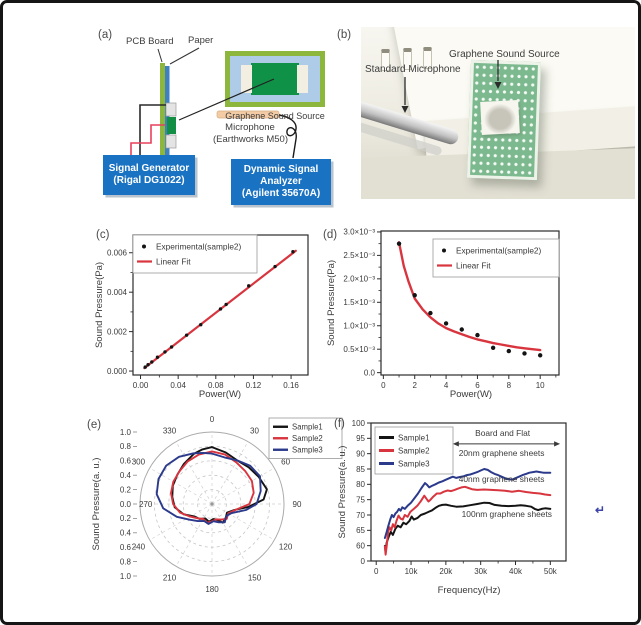 The image size is (641, 625). What do you see at coordinates (344, 35) in the screenshot?
I see `panel-label-b: (b)` at bounding box center [344, 35].